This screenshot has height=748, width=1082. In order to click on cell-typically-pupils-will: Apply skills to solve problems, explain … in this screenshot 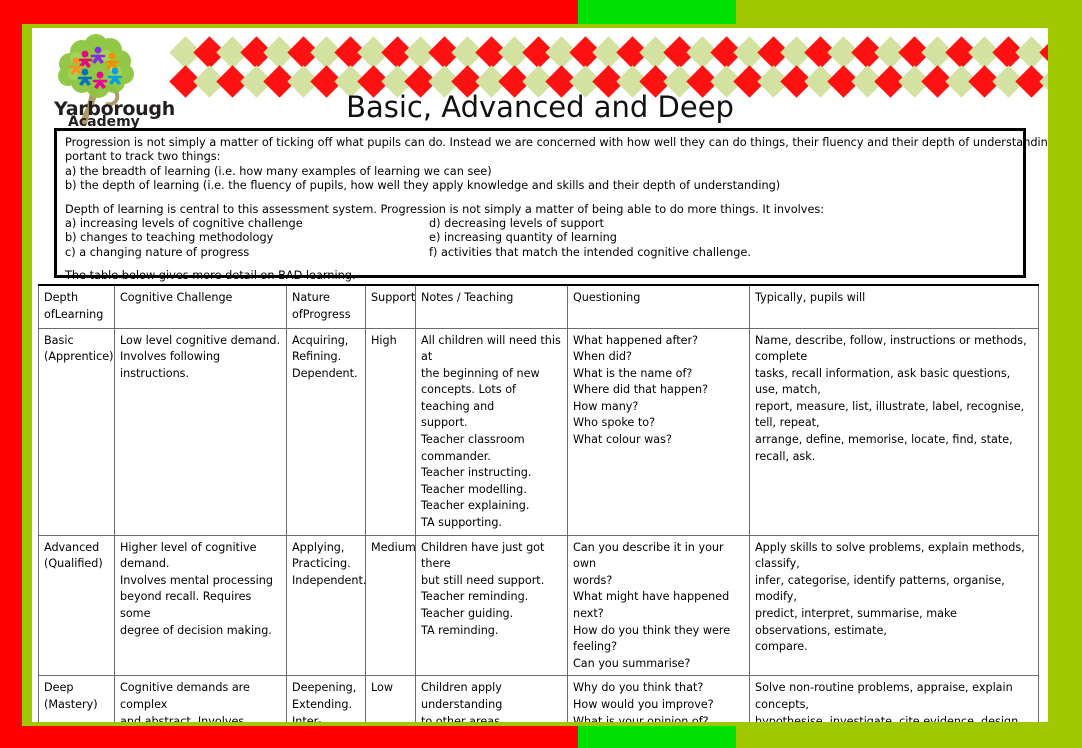, I will do `click(894, 605)`.